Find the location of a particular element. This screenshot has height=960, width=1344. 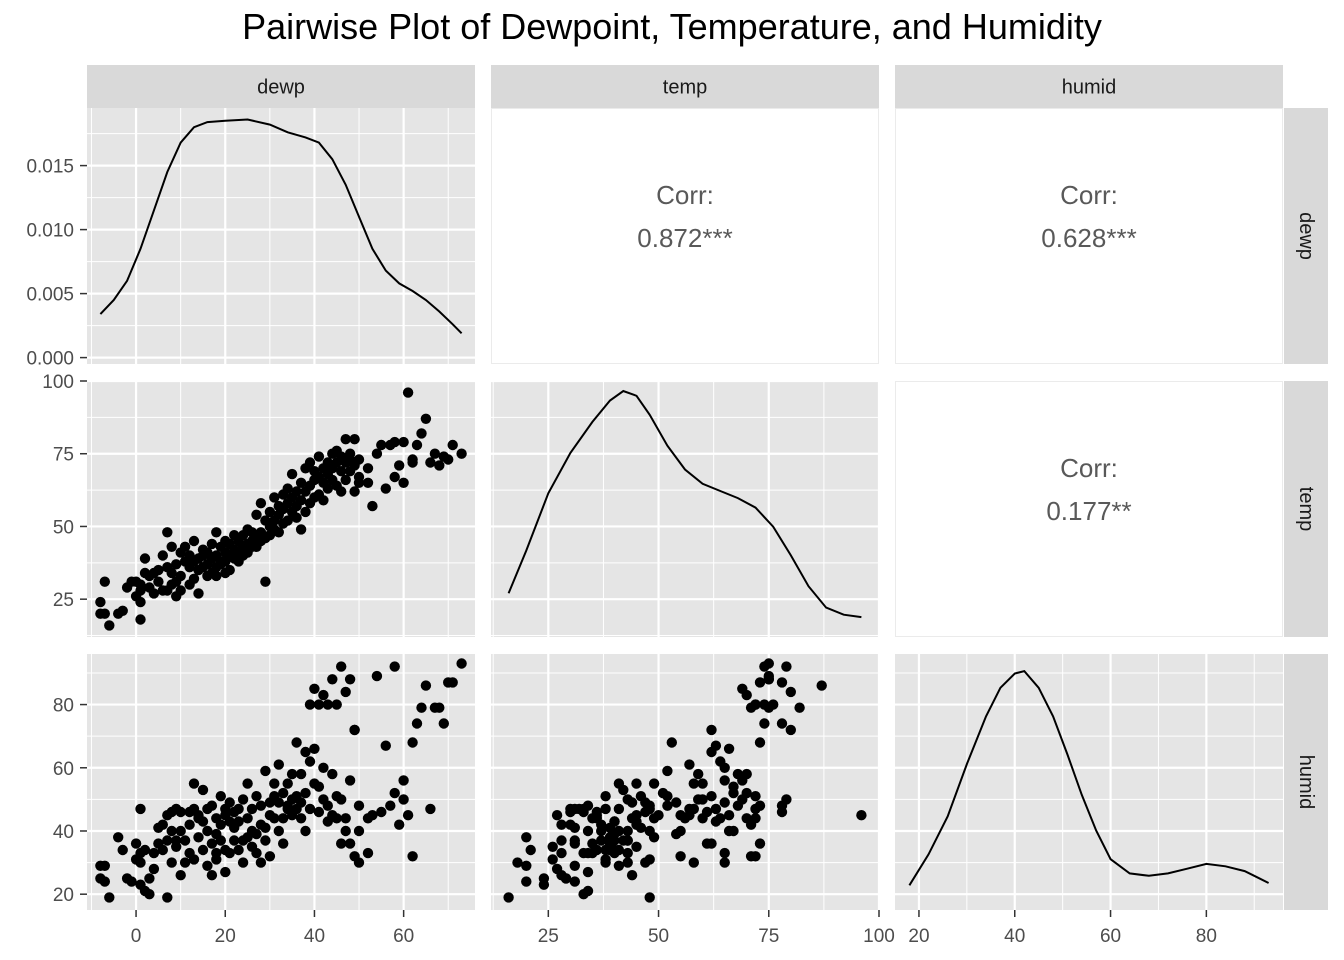

x-tick-label: 100 is located at coordinates (879, 936).